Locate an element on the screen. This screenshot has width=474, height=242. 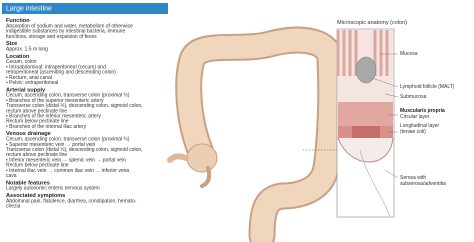
section-line: cava is located at coordinates (11, 176).